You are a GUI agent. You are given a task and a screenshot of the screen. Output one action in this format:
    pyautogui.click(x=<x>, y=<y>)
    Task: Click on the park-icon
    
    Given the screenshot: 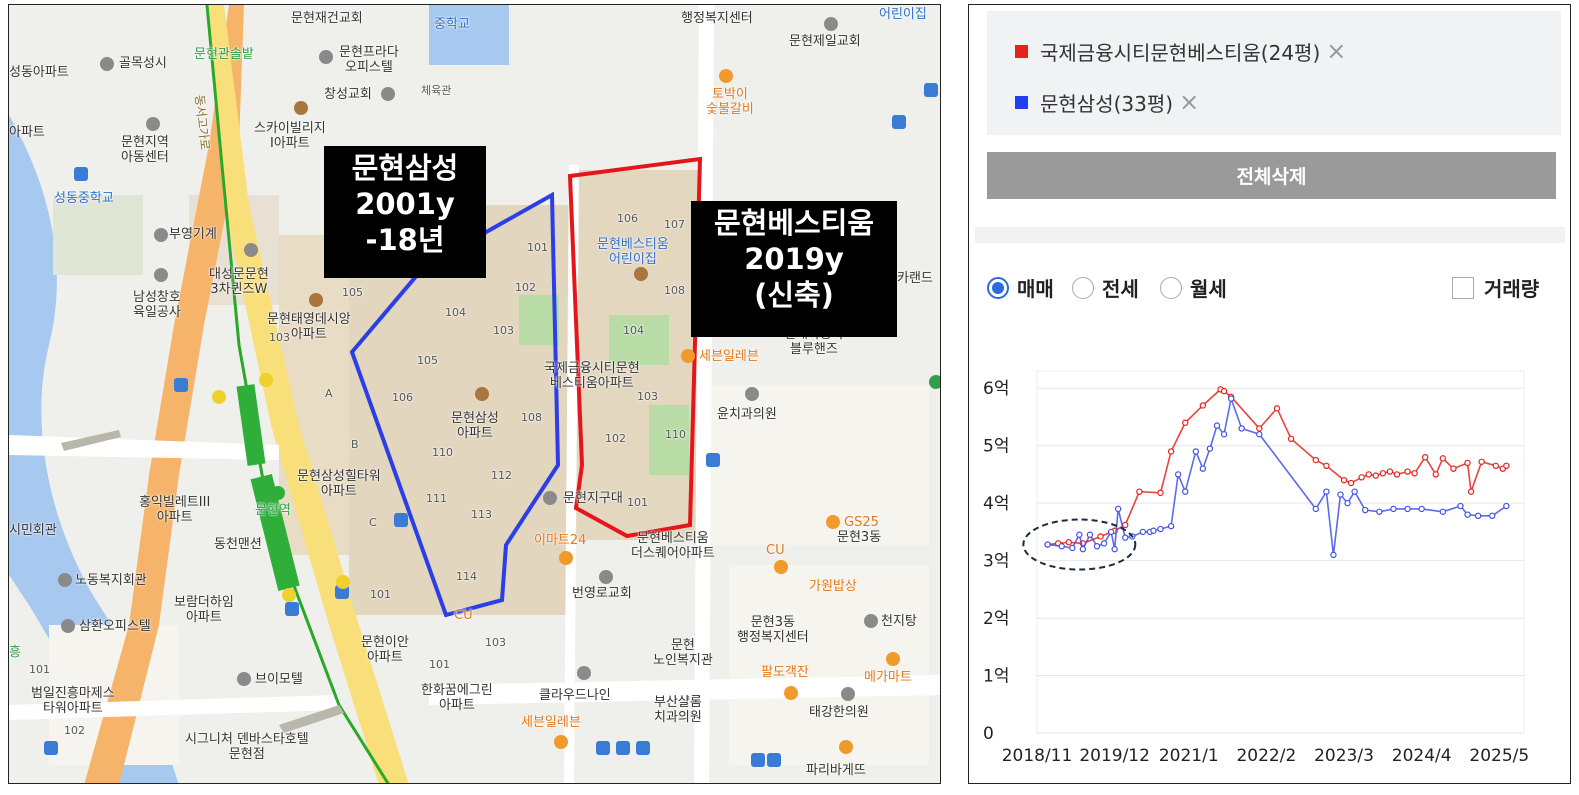 What is the action you would take?
    pyautogui.click(x=934, y=382)
    